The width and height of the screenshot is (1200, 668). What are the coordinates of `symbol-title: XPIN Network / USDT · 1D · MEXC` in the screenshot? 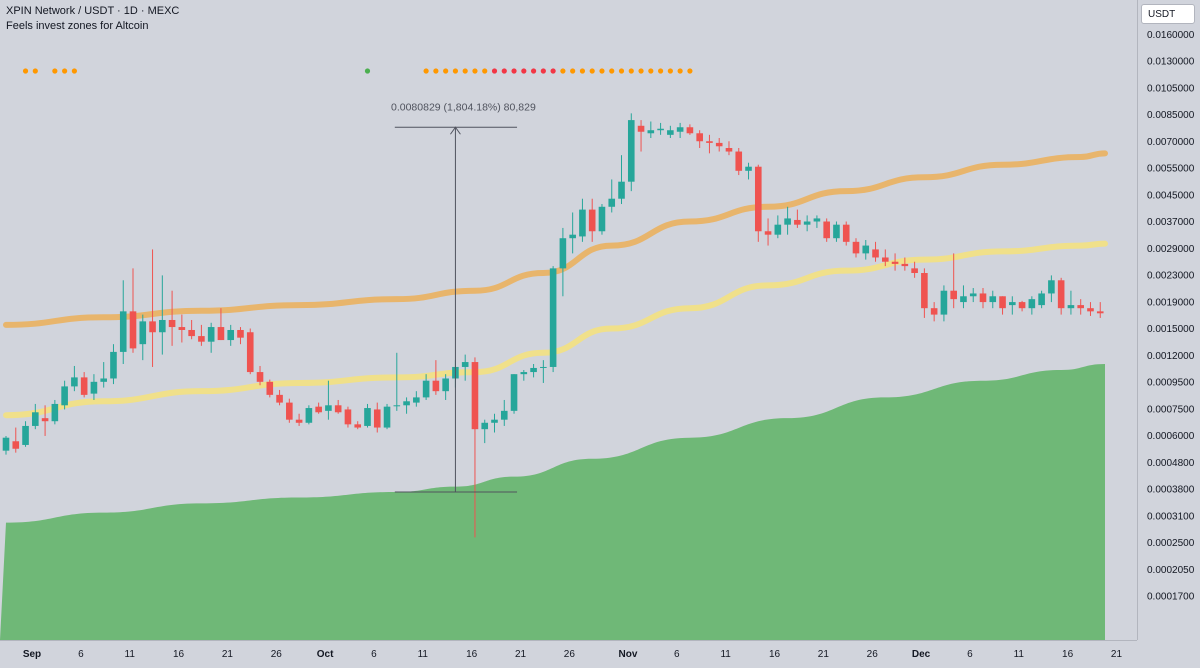 It's located at (93, 11).